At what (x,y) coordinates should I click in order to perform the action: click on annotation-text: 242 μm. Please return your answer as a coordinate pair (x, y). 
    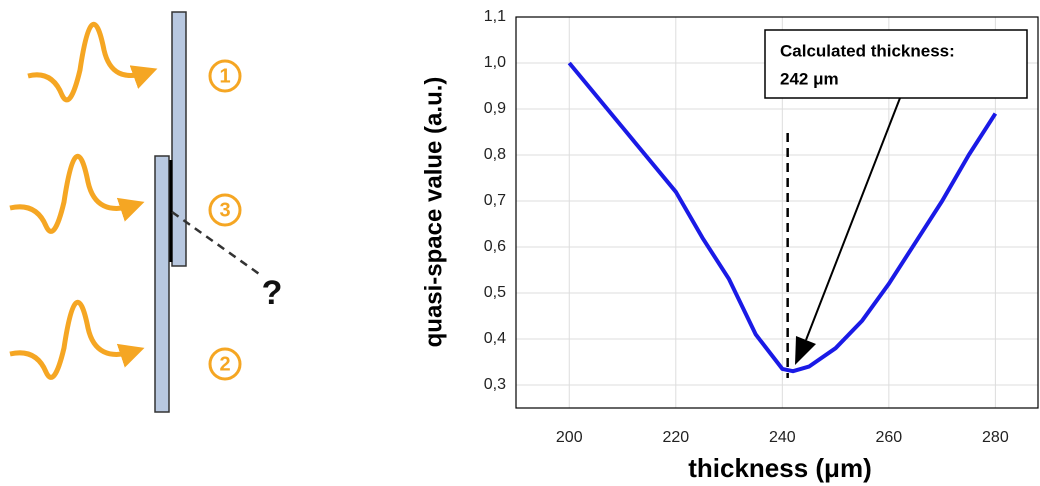
    Looking at the image, I should click on (809, 78).